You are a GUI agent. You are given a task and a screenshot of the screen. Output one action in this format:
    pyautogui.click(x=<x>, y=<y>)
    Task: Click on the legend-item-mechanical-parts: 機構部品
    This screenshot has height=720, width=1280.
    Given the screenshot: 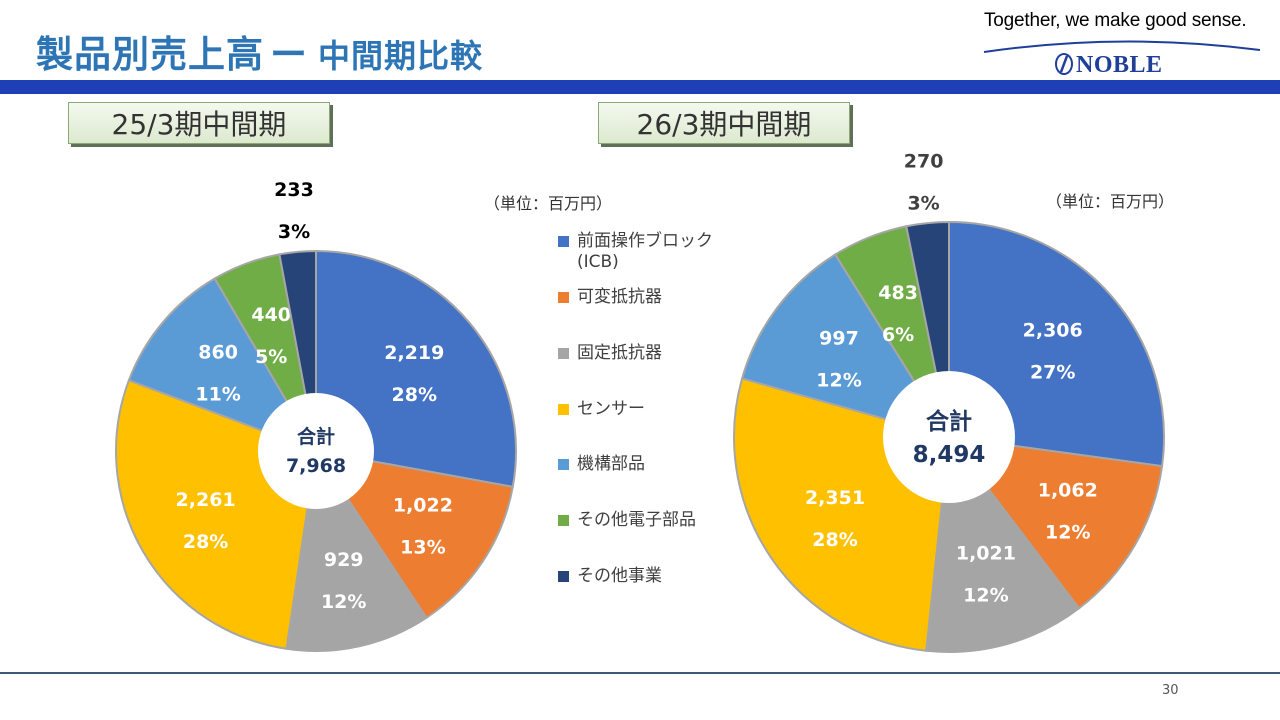 What is the action you would take?
    pyautogui.click(x=601, y=464)
    